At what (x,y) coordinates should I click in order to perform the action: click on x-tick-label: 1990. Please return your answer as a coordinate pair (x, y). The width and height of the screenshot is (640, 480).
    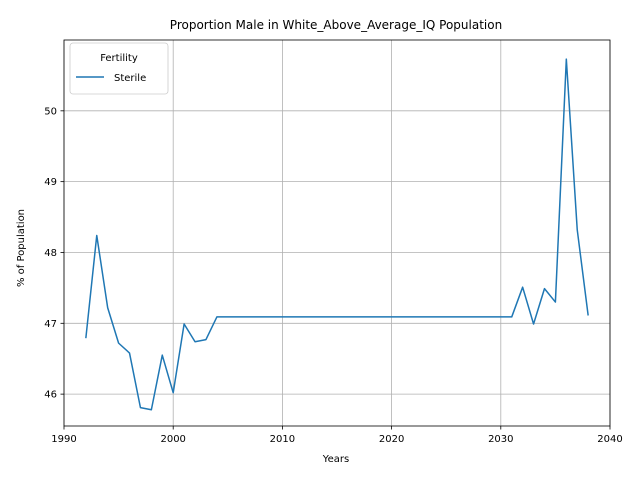
    Looking at the image, I should click on (63, 439).